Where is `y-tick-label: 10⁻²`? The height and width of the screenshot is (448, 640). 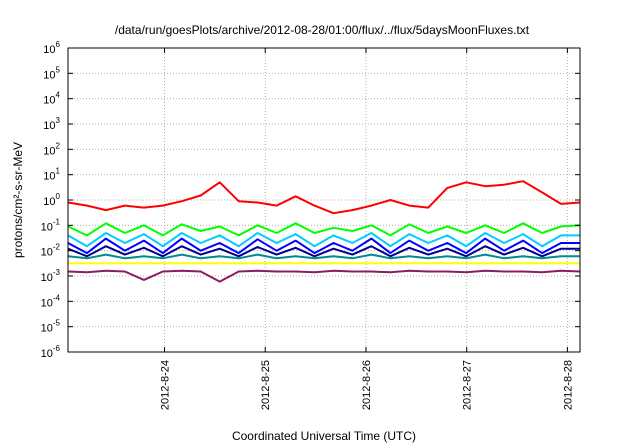
y-tick-label: 10⁻² is located at coordinates (51, 251).